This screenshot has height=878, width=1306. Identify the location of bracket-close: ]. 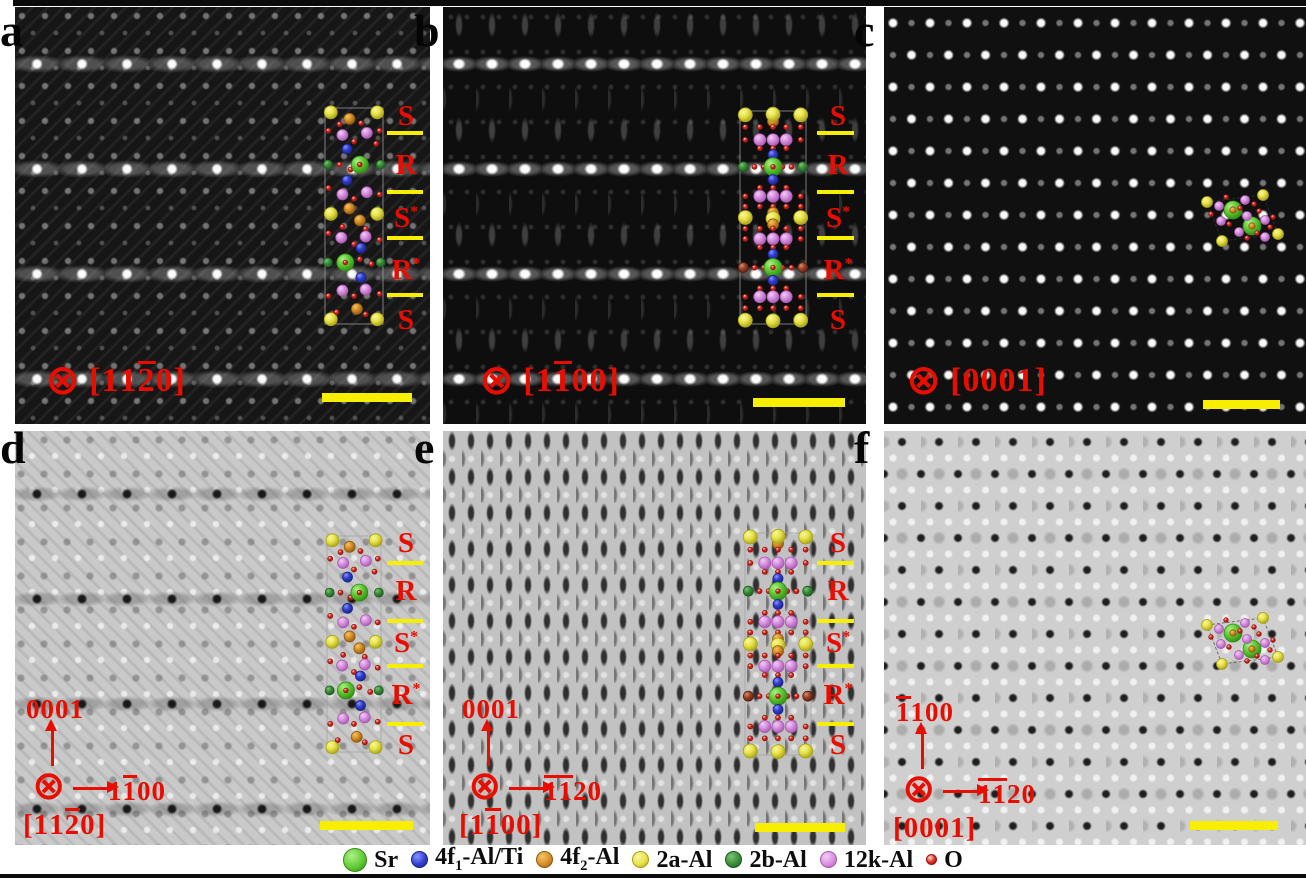
(101, 825).